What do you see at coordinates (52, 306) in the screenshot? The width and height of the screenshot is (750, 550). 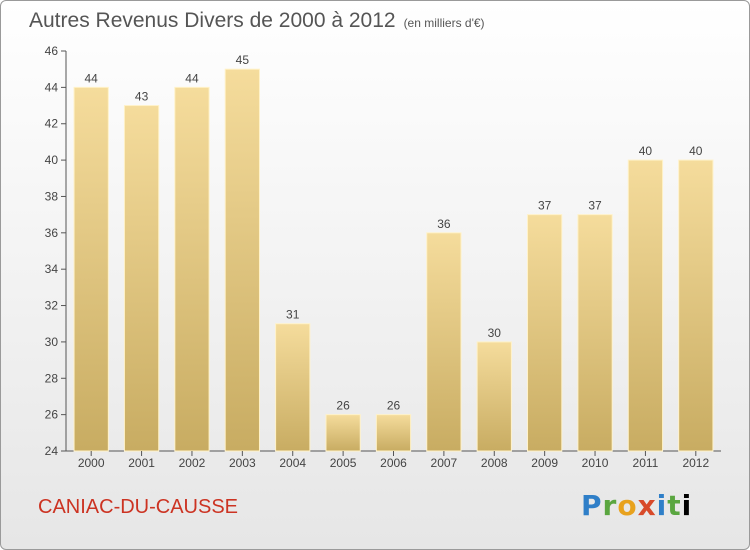 I see `y-tick-label: 32` at bounding box center [52, 306].